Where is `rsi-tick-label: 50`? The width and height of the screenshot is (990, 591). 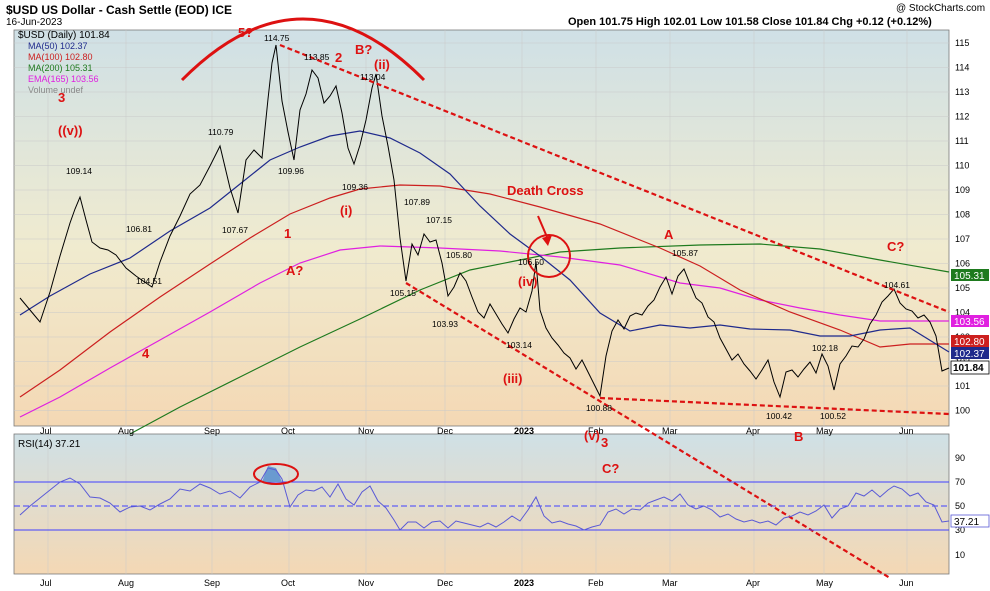
rsi-tick-label: 50 is located at coordinates (960, 506).